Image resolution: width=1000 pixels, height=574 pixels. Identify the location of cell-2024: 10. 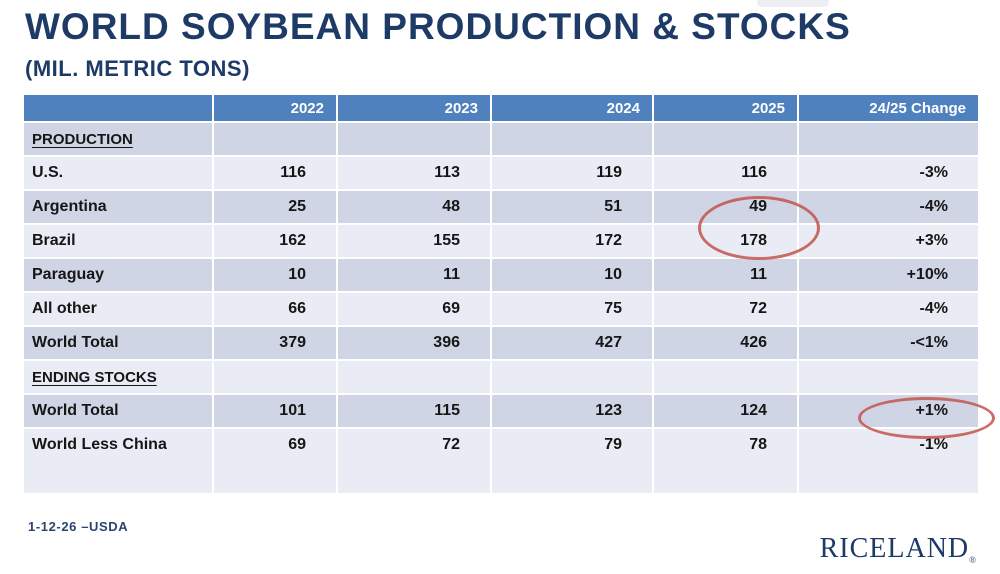
(572, 275).